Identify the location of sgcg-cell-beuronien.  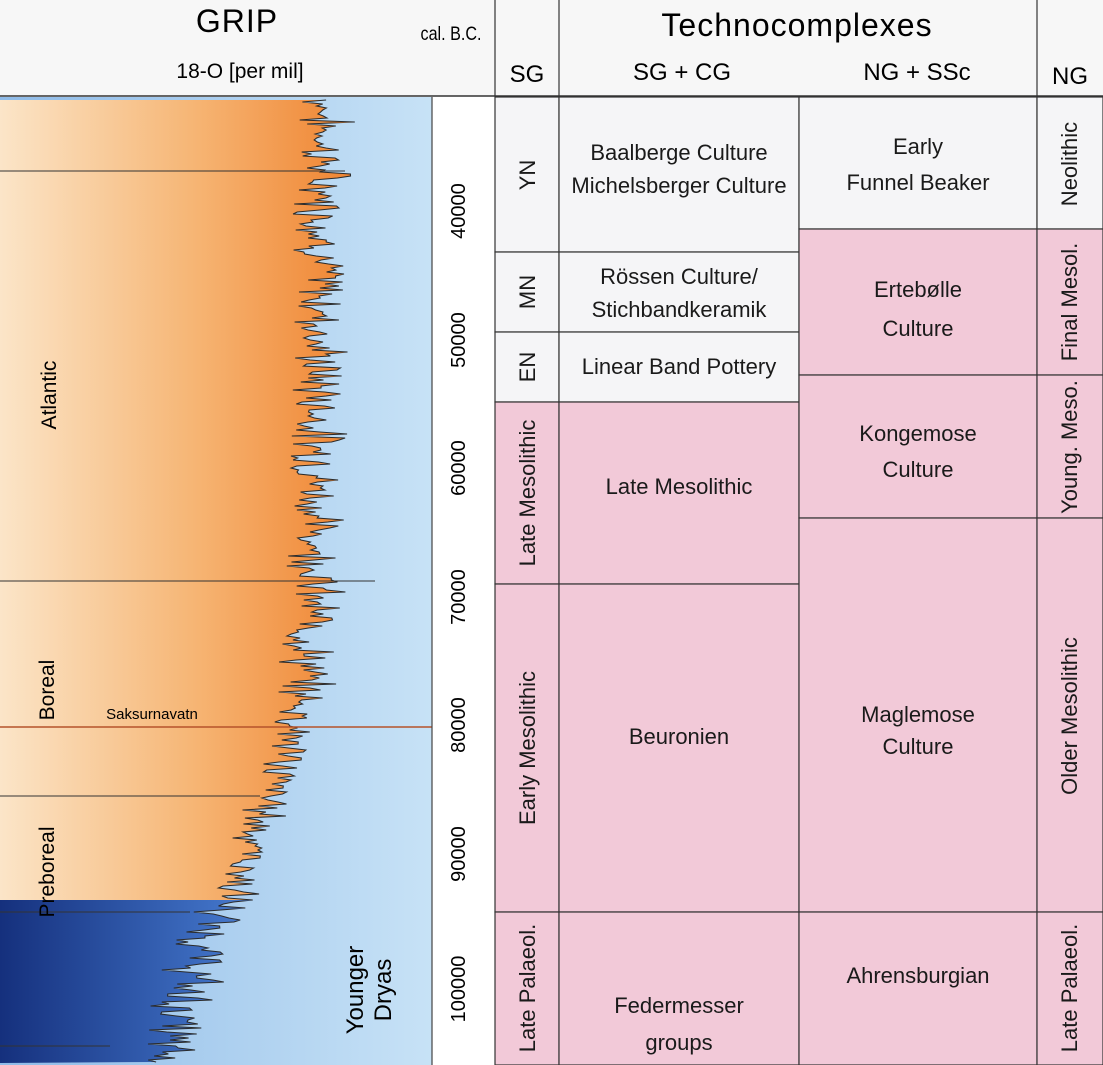
(679, 748).